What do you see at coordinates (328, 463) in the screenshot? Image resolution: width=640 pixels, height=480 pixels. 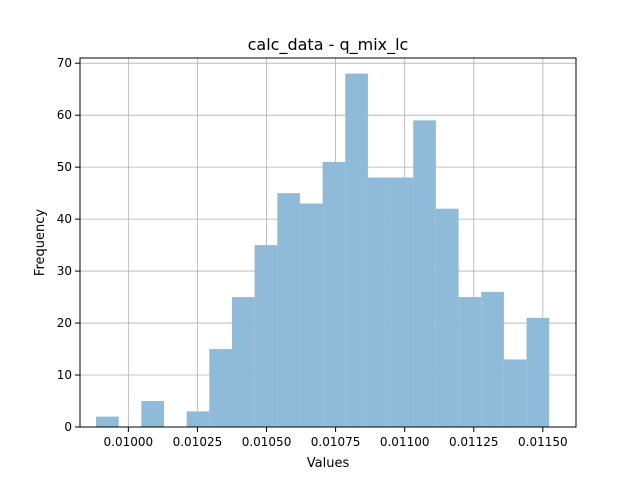 I see `x-axis-label: Values` at bounding box center [328, 463].